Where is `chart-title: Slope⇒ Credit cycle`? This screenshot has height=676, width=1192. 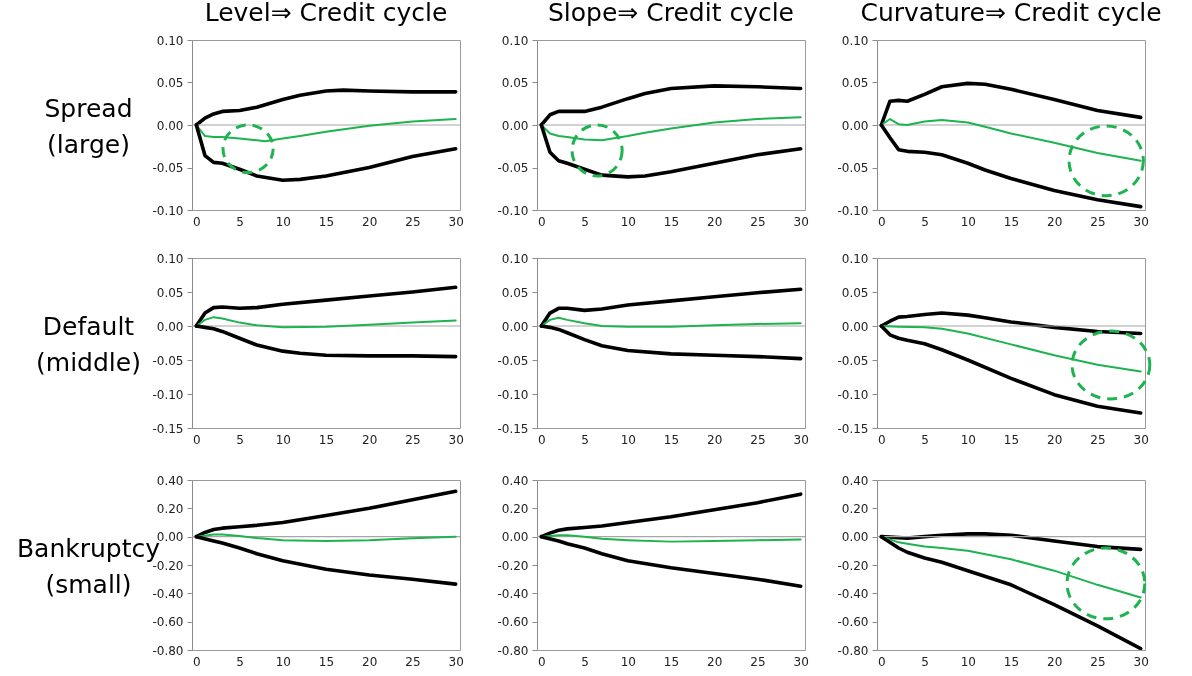 chart-title: Slope⇒ Credit cycle is located at coordinates (671, 13).